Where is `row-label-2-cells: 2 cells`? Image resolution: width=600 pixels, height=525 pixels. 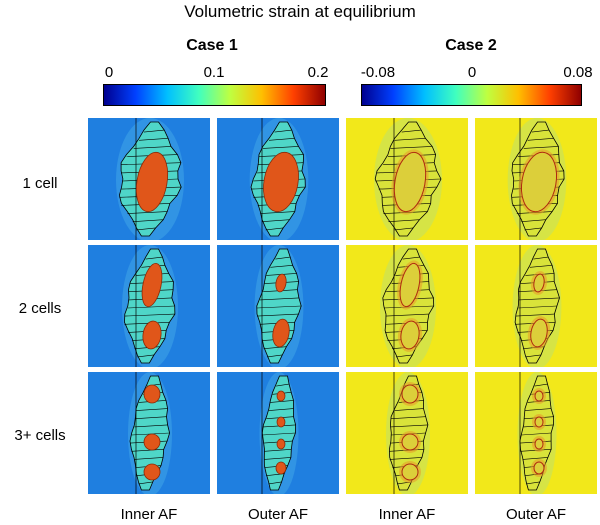 row-label-2-cells: 2 cells is located at coordinates (40, 308).